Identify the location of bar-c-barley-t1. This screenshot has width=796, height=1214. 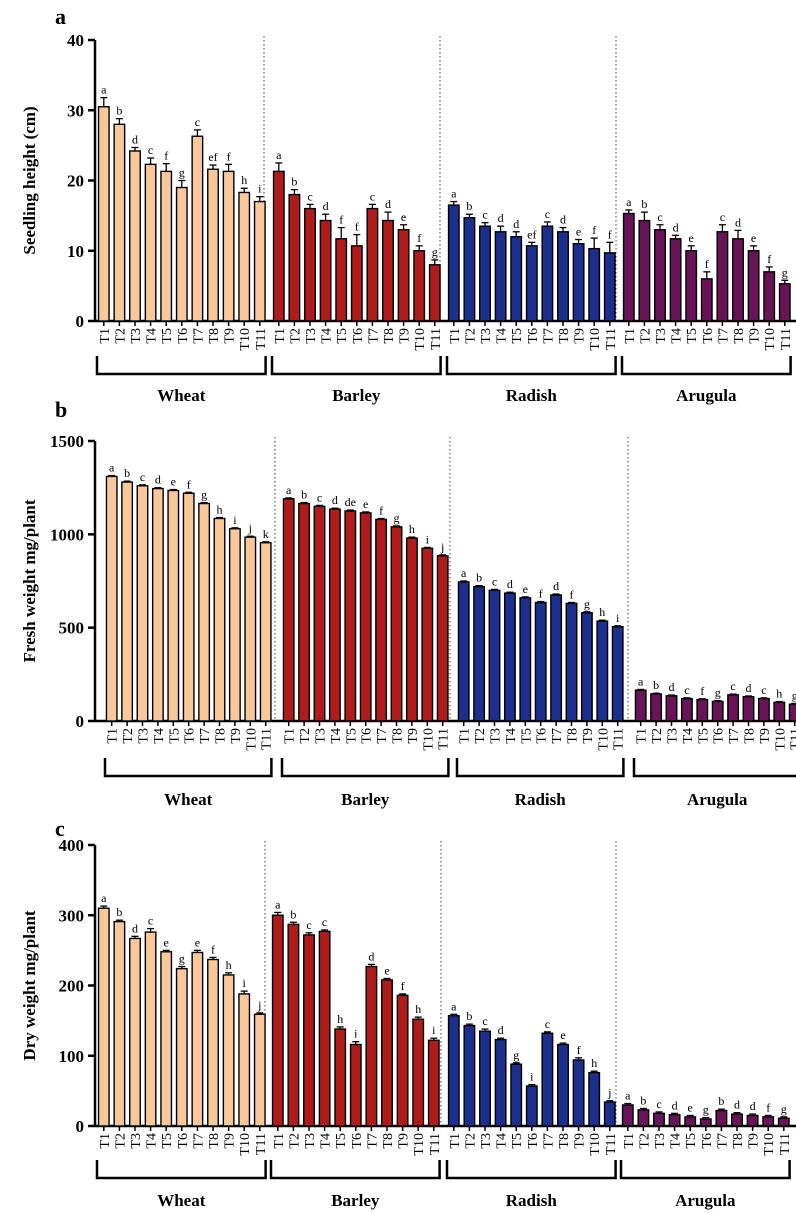
(277, 1020).